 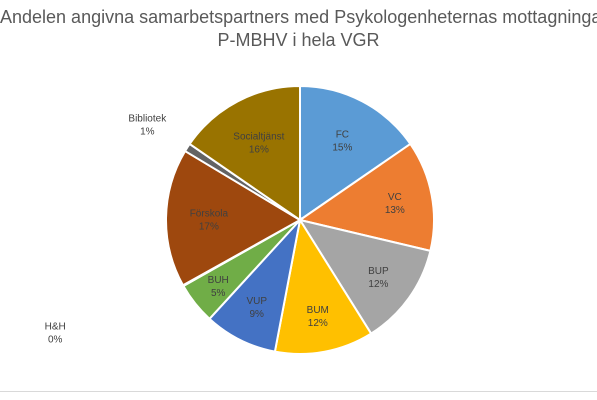 I want to click on slice-label-bum: BUM, so click(x=318, y=310).